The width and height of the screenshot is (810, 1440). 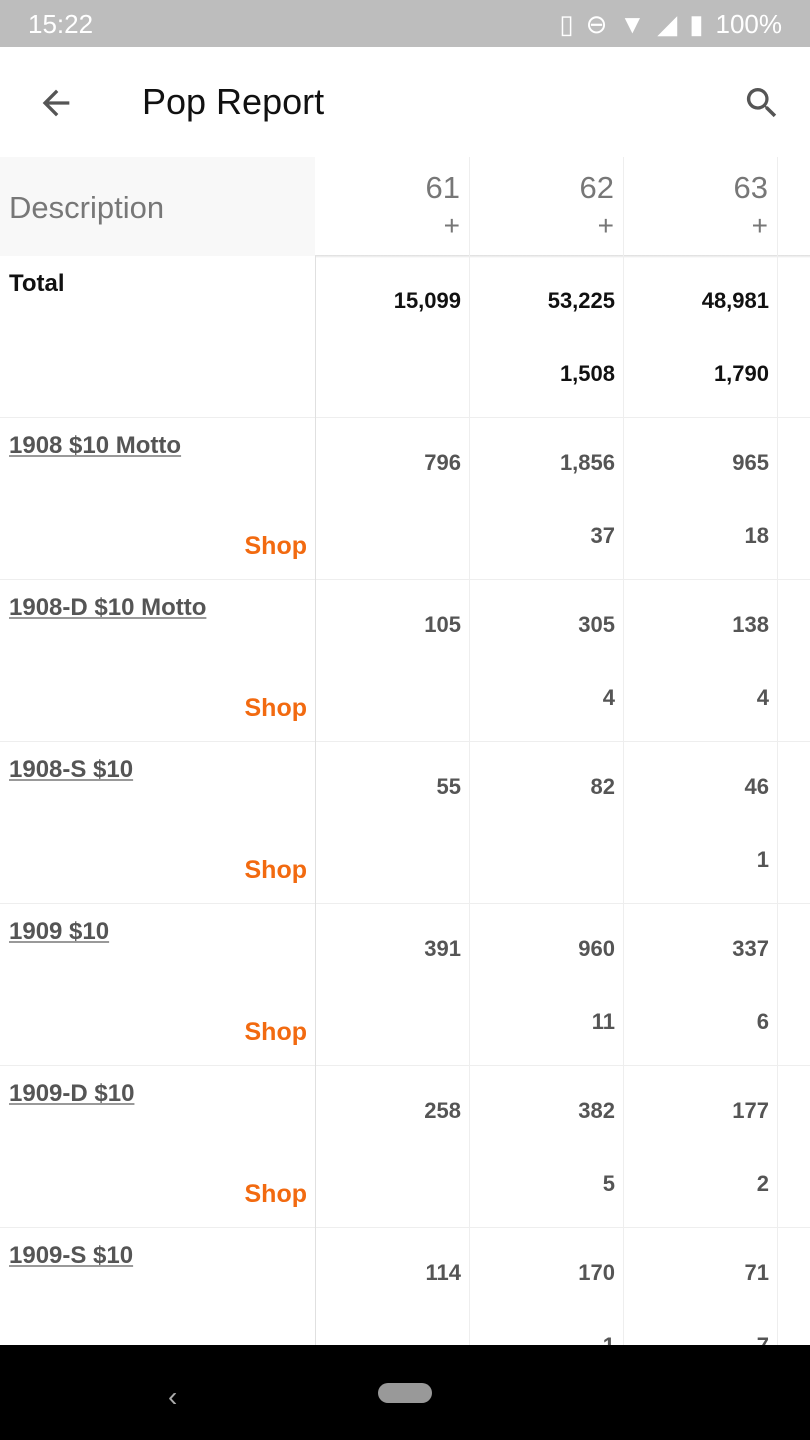 I want to click on population: 960, so click(x=596, y=948).